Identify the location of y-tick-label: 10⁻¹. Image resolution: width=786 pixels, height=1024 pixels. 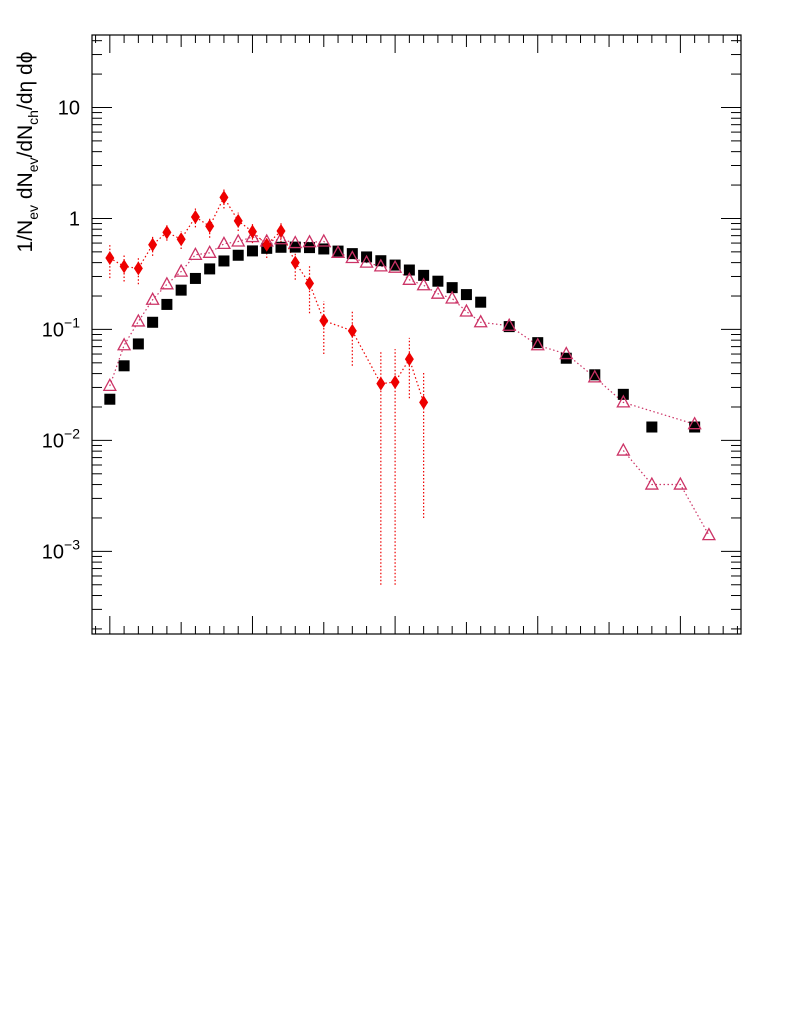
(61, 327).